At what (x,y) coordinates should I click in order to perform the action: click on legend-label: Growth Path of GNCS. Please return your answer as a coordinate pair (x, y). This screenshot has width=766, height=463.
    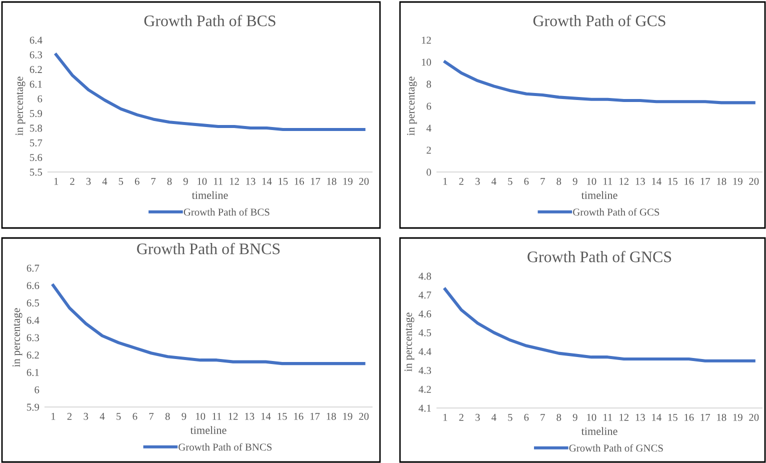
    Looking at the image, I should click on (616, 448).